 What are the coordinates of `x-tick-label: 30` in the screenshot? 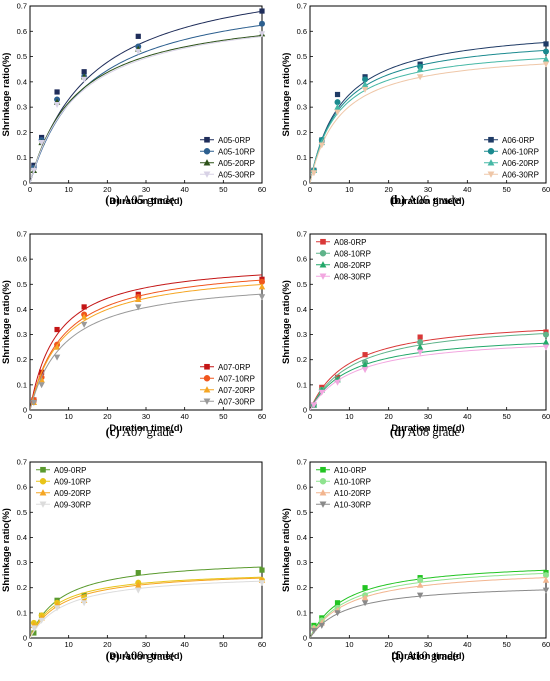 It's located at (146, 416).